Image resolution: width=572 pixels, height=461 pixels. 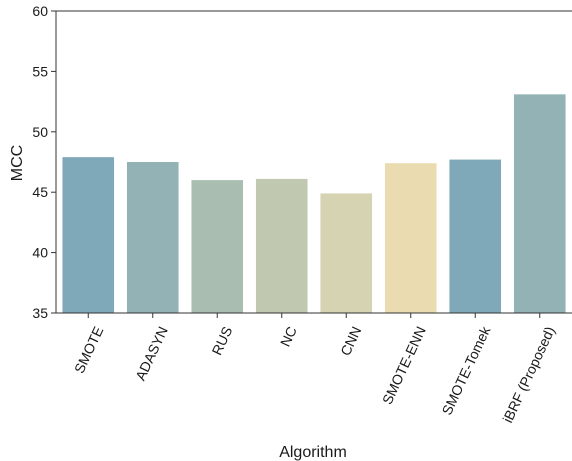 What do you see at coordinates (89, 350) in the screenshot?
I see `x-tick-label: SMOTE` at bounding box center [89, 350].